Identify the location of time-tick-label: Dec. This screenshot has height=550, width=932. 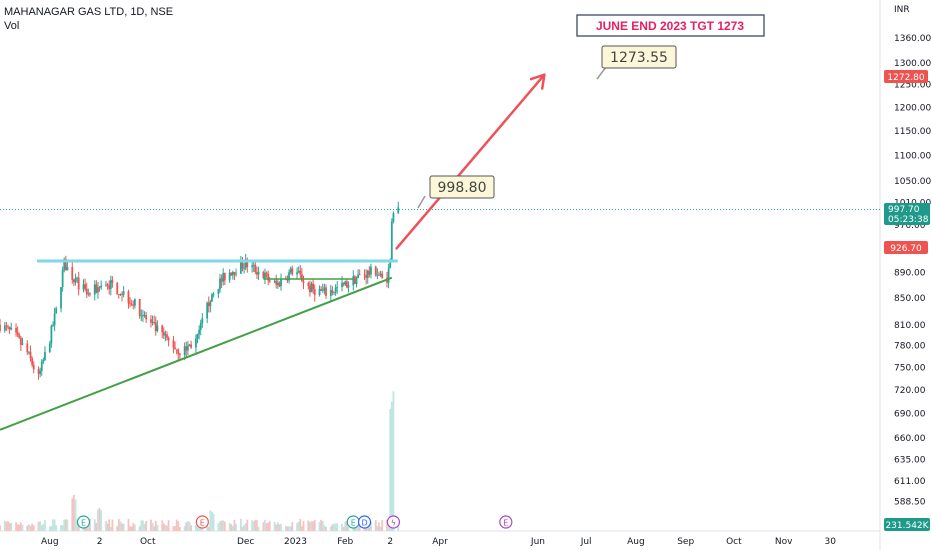
(245, 542).